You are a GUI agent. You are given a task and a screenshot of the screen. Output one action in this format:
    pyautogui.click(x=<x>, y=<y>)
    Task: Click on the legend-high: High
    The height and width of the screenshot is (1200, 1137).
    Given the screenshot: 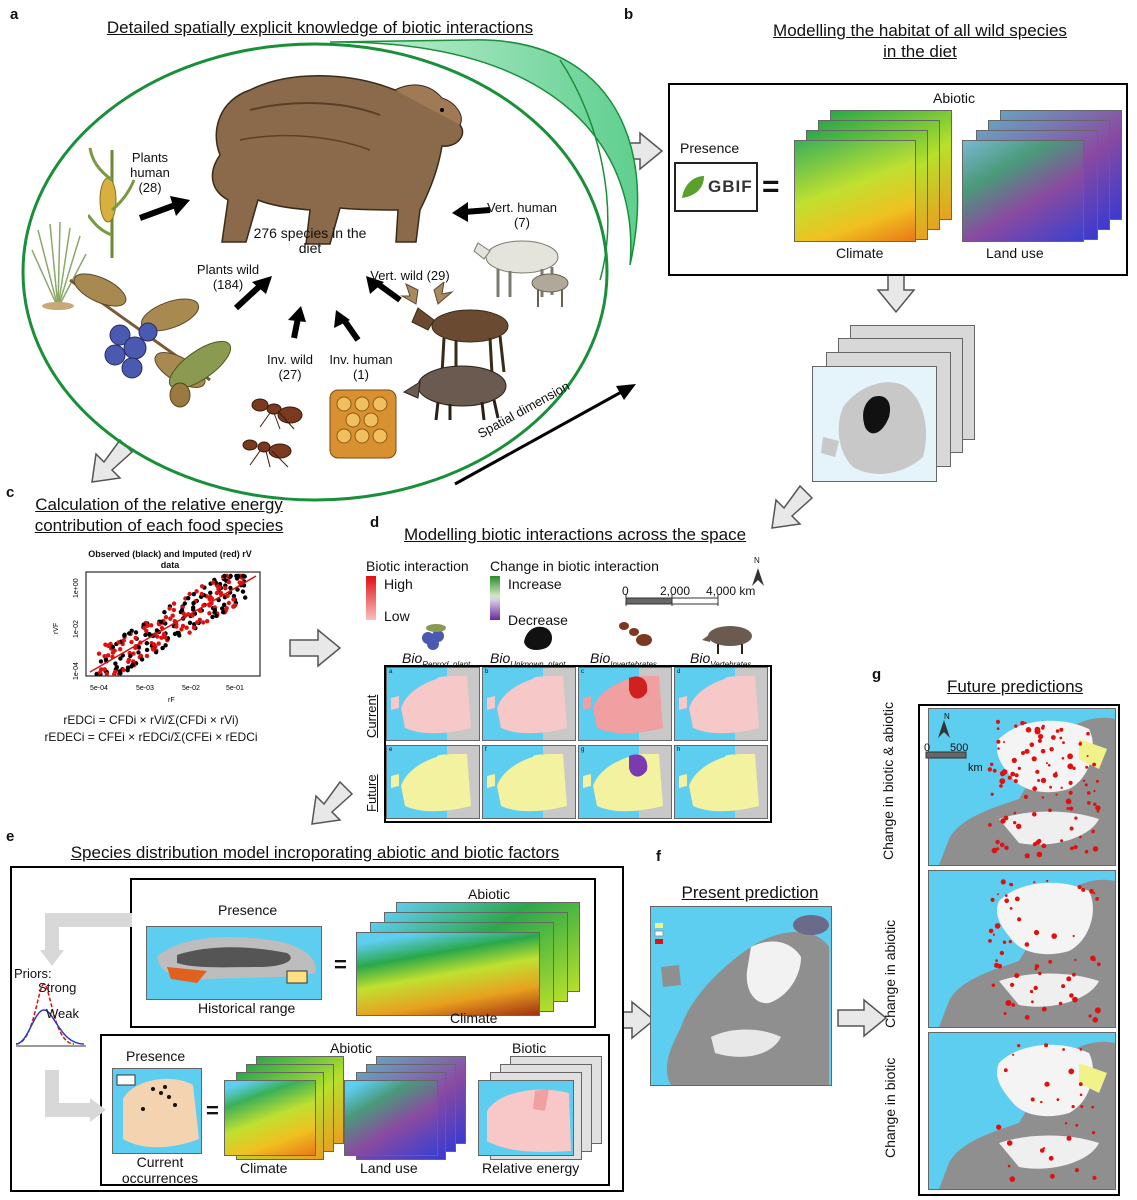 What is the action you would take?
    pyautogui.click(x=398, y=584)
    